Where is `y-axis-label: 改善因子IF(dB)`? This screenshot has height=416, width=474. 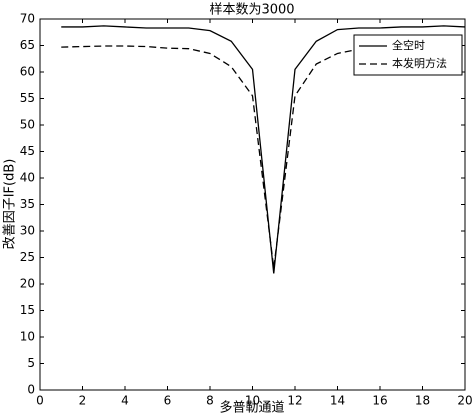 y-axis-label: 改善因子IF(dB) is located at coordinates (10, 204).